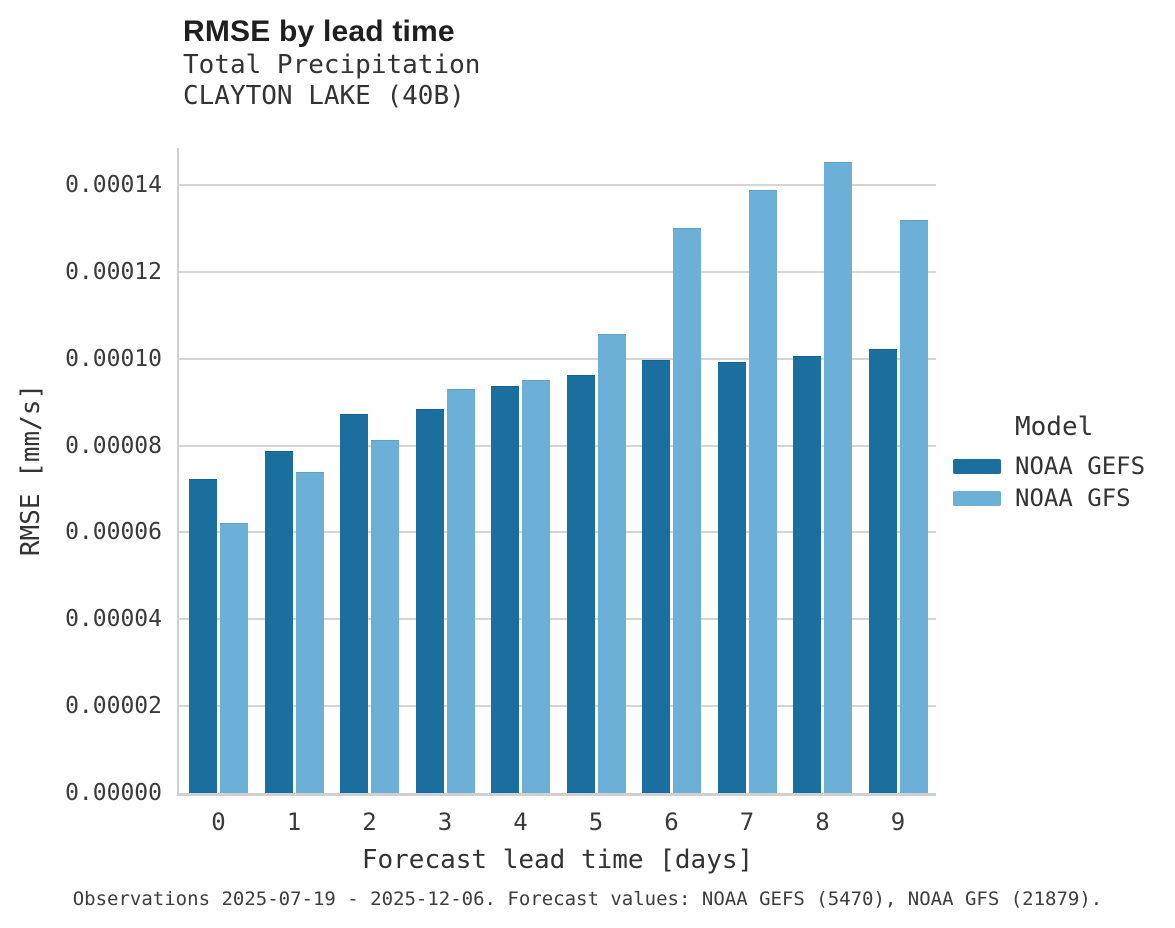 This screenshot has width=1175, height=928. What do you see at coordinates (324, 96) in the screenshot?
I see `chart-subtitle-station: CLAYTON LAKE (40B)` at bounding box center [324, 96].